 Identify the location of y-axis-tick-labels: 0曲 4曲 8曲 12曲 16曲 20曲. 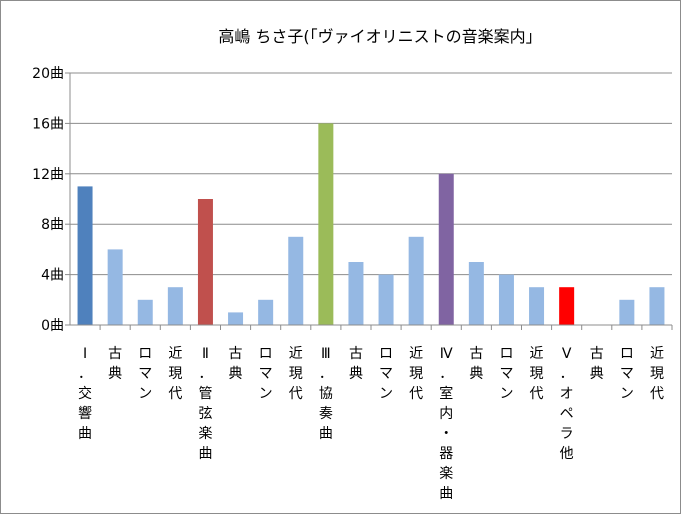
(48, 200).